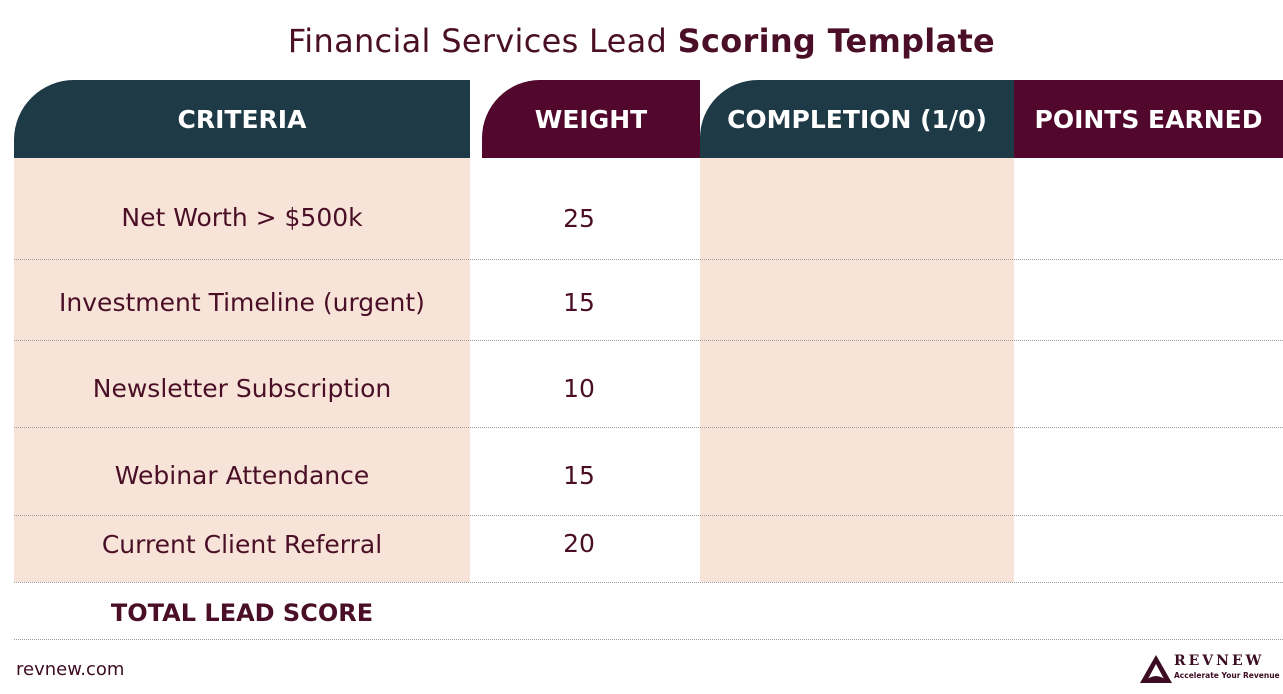  Describe the element at coordinates (70, 669) in the screenshot. I see `footer-site-link: revnew.com` at that location.